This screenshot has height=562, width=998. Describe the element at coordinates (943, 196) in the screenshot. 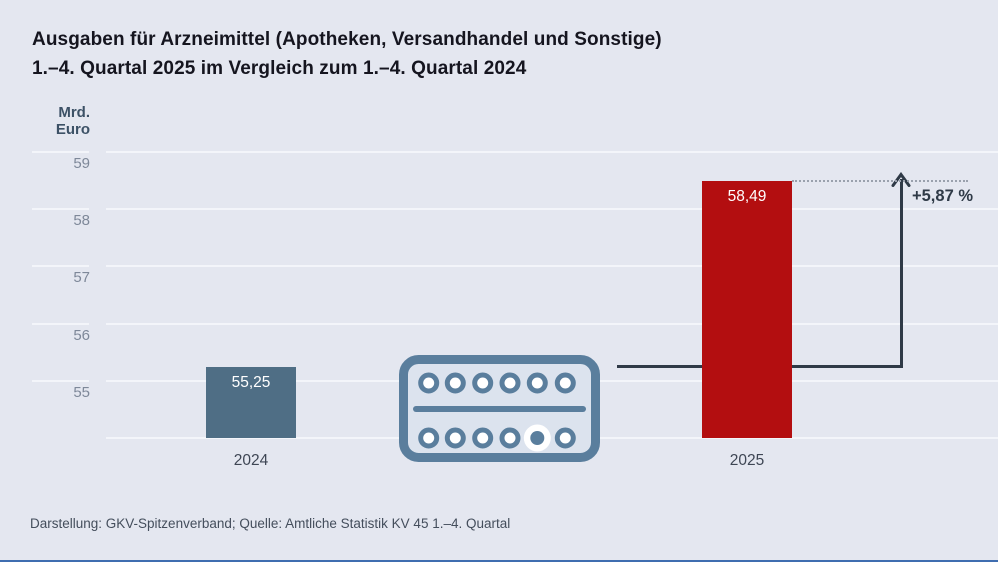

I see `percent-change-label: +5,87 %` at that location.